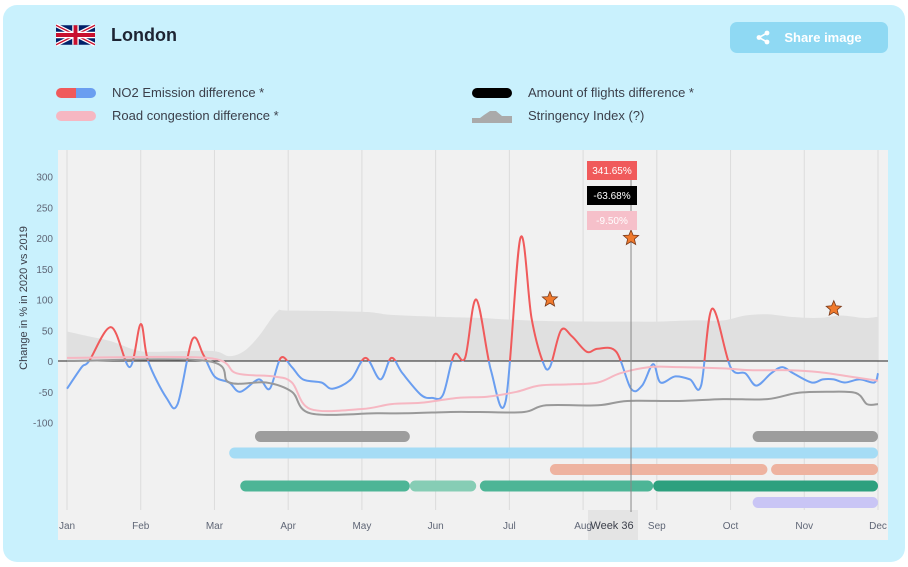  I want to click on tooltip-road-value: -9.50%, so click(612, 221).